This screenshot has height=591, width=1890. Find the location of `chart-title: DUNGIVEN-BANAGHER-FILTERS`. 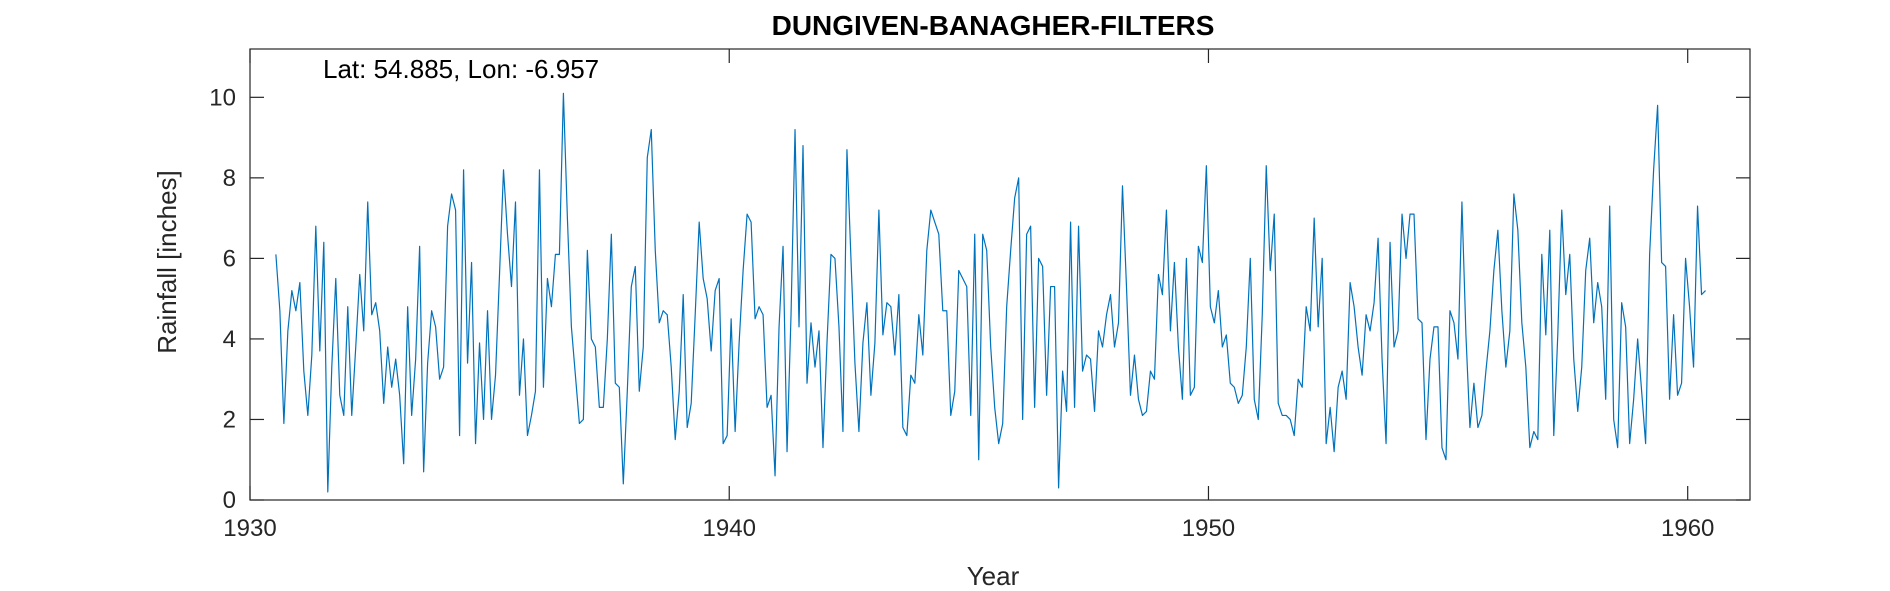

chart-title: DUNGIVEN-BANAGHER-FILTERS is located at coordinates (993, 25).